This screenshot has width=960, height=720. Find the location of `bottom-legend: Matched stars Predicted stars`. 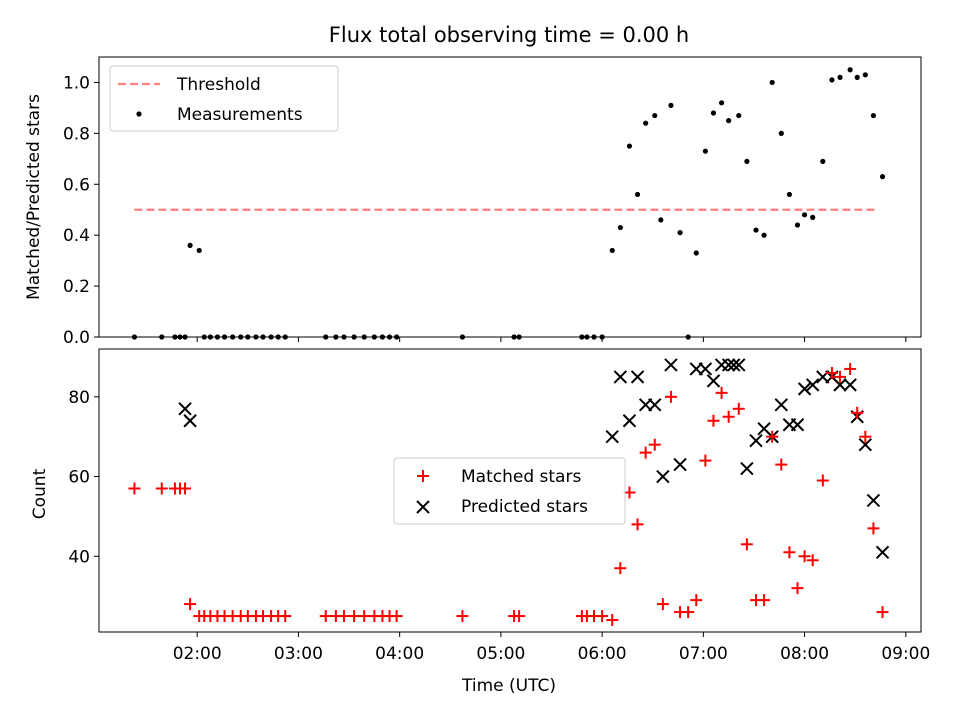

bottom-legend: Matched stars Predicted stars is located at coordinates (509, 491).